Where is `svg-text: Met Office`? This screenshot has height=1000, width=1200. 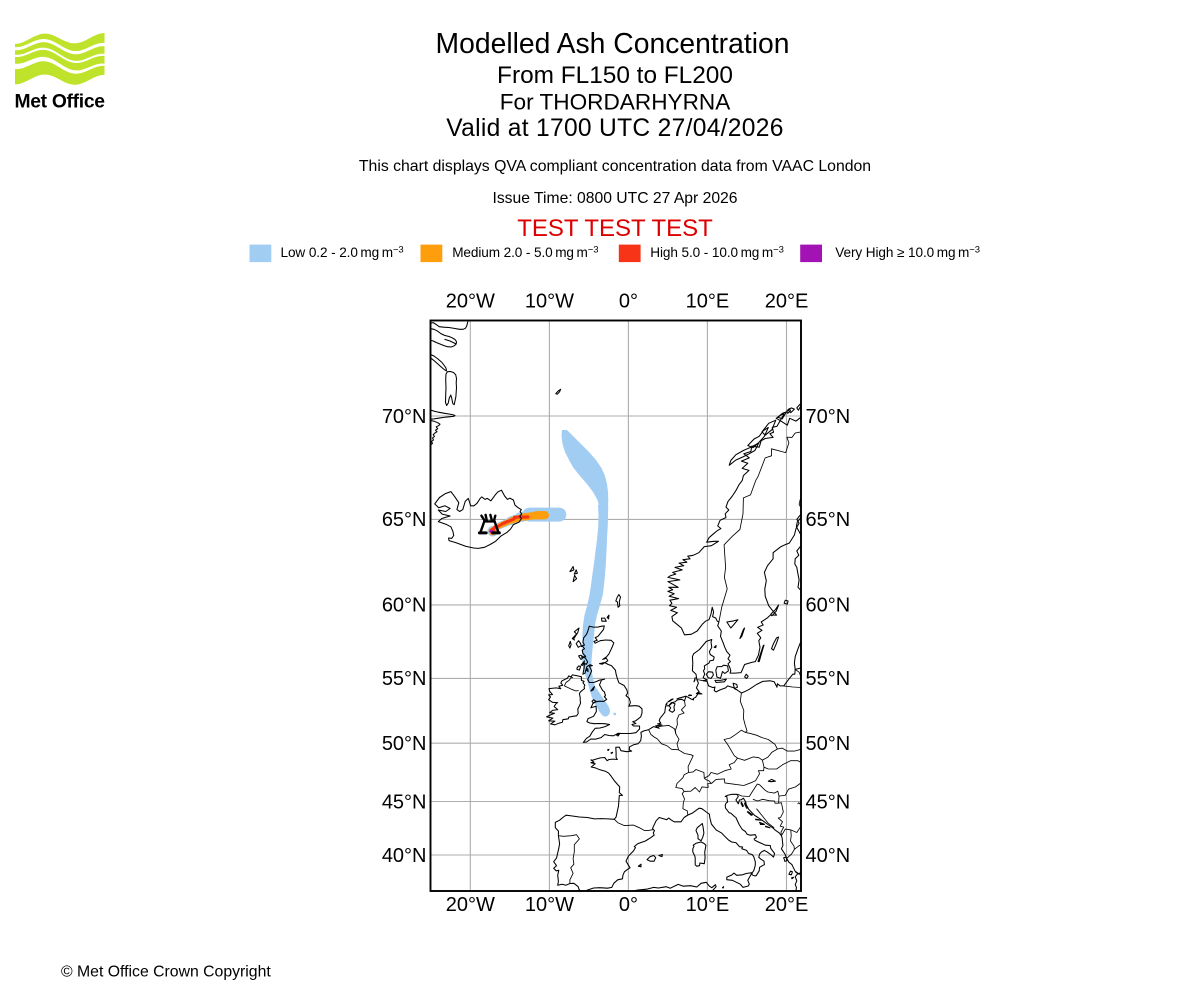 svg-text: Met Office is located at coordinates (60, 102).